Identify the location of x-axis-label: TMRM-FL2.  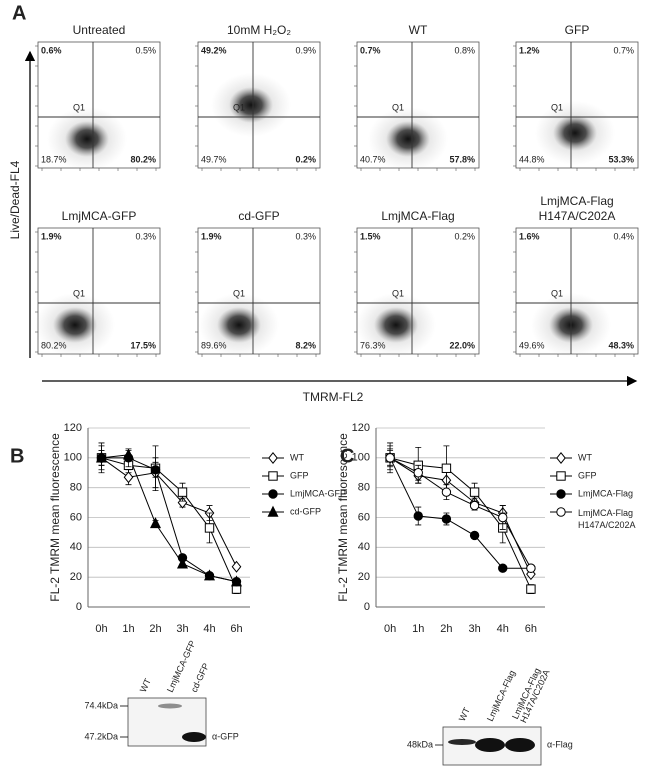
(333, 397).